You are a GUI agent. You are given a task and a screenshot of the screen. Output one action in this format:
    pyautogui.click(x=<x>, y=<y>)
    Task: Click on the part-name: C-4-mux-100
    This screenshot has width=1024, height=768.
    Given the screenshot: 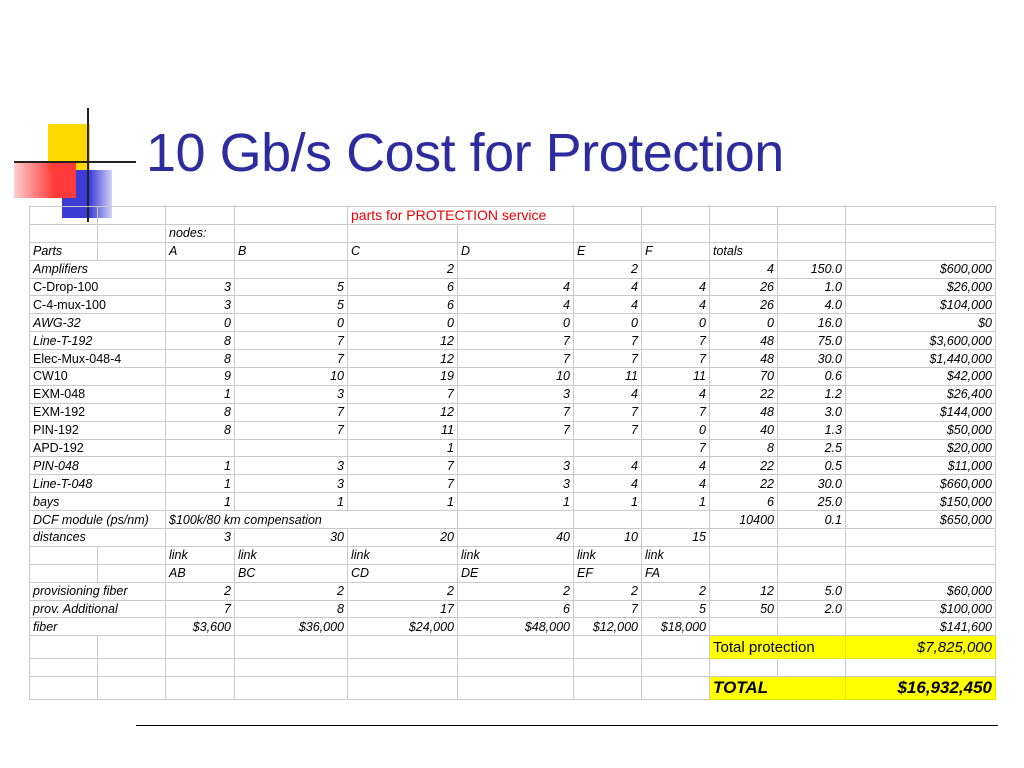 What is the action you would take?
    pyautogui.click(x=97, y=305)
    